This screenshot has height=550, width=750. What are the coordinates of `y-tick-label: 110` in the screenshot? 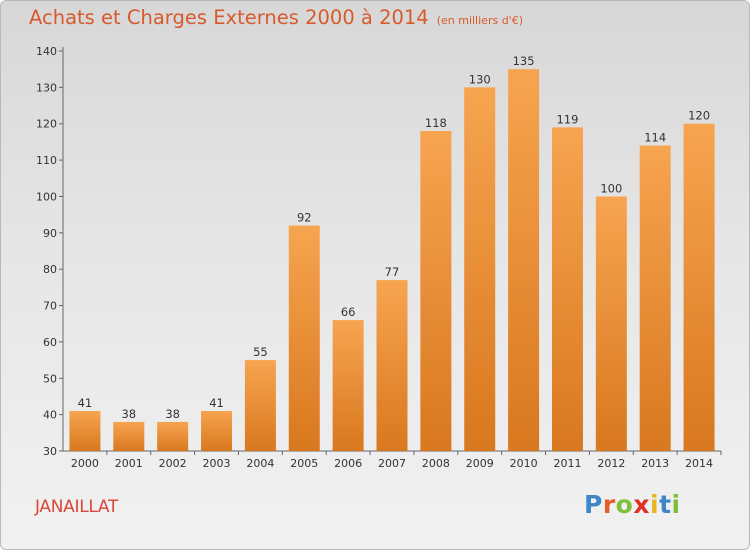 It's located at (46, 160).